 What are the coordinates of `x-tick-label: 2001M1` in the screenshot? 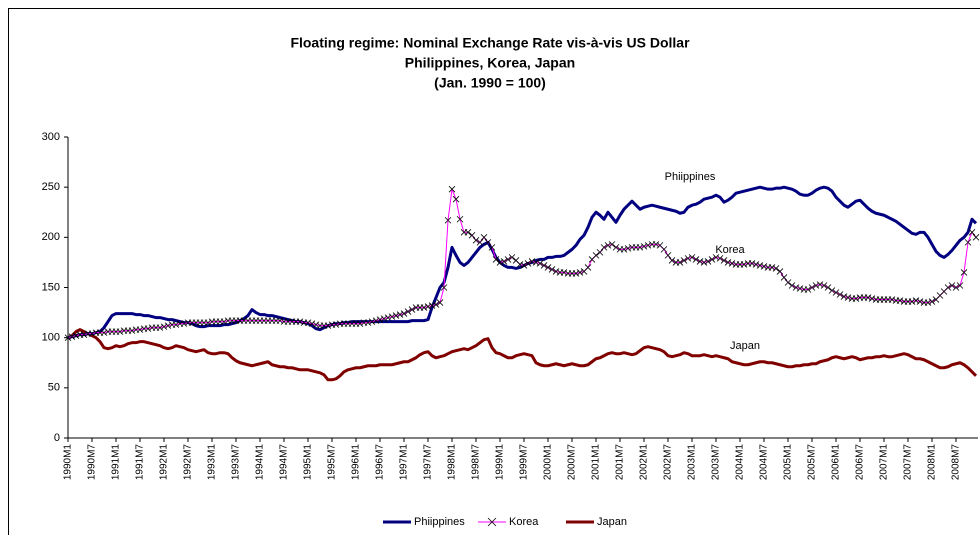 It's located at (596, 462).